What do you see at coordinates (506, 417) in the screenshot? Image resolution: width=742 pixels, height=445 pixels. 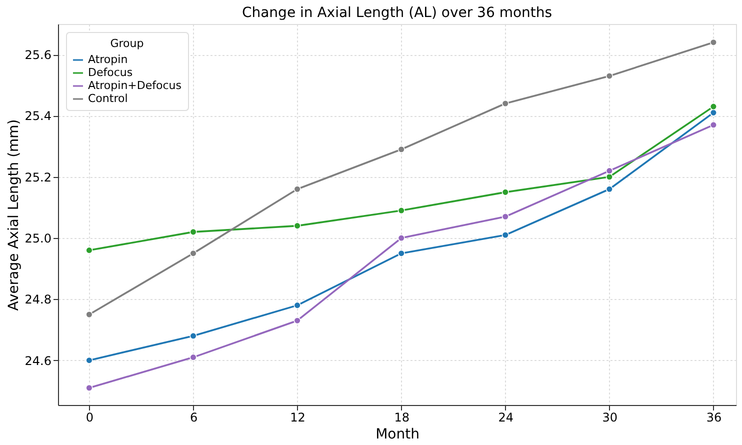 I see `x-tick-label: 24` at bounding box center [506, 417].